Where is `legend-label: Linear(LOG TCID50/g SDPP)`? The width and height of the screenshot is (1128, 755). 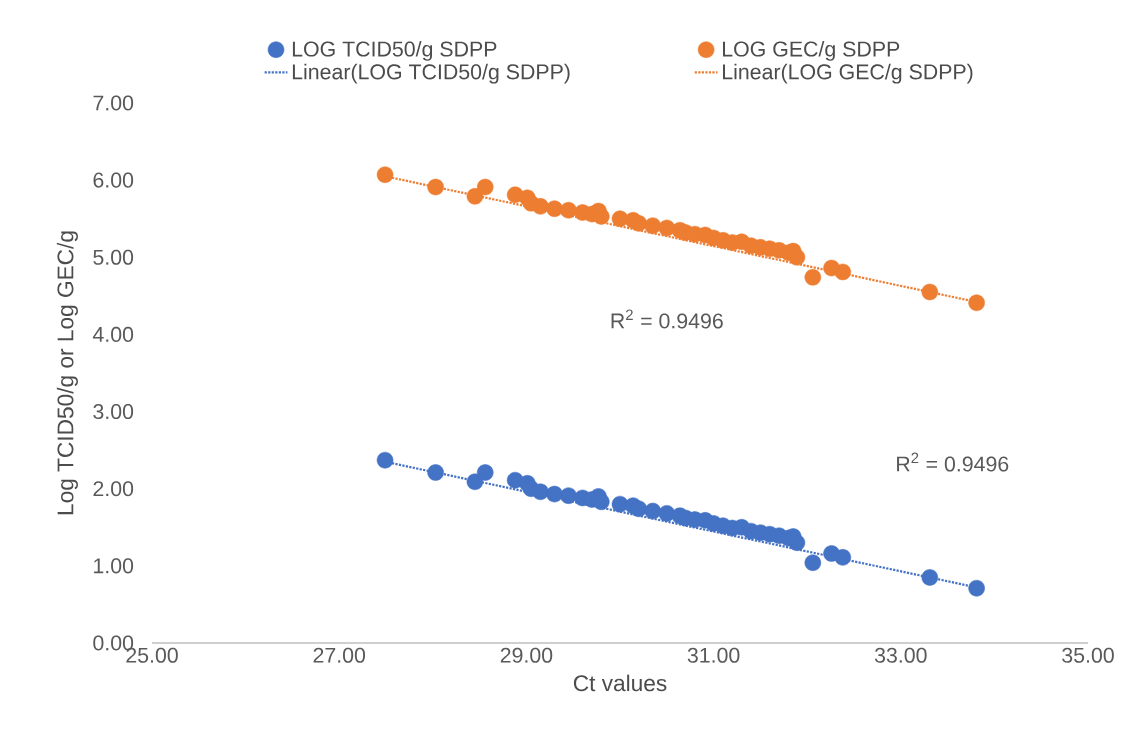
legend-label: Linear(LOG TCID50/g SDPP) is located at coordinates (431, 73).